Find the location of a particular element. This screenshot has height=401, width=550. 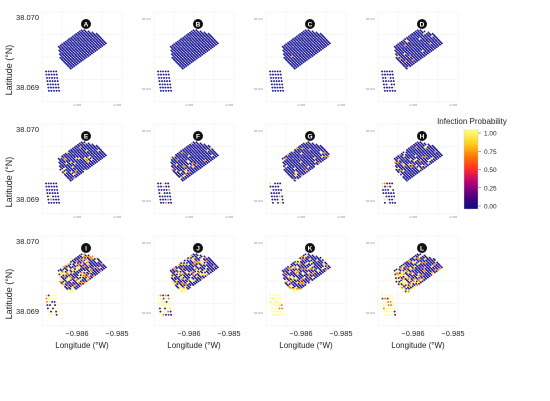

y-tick-label: 38.069 is located at coordinates (27, 87).